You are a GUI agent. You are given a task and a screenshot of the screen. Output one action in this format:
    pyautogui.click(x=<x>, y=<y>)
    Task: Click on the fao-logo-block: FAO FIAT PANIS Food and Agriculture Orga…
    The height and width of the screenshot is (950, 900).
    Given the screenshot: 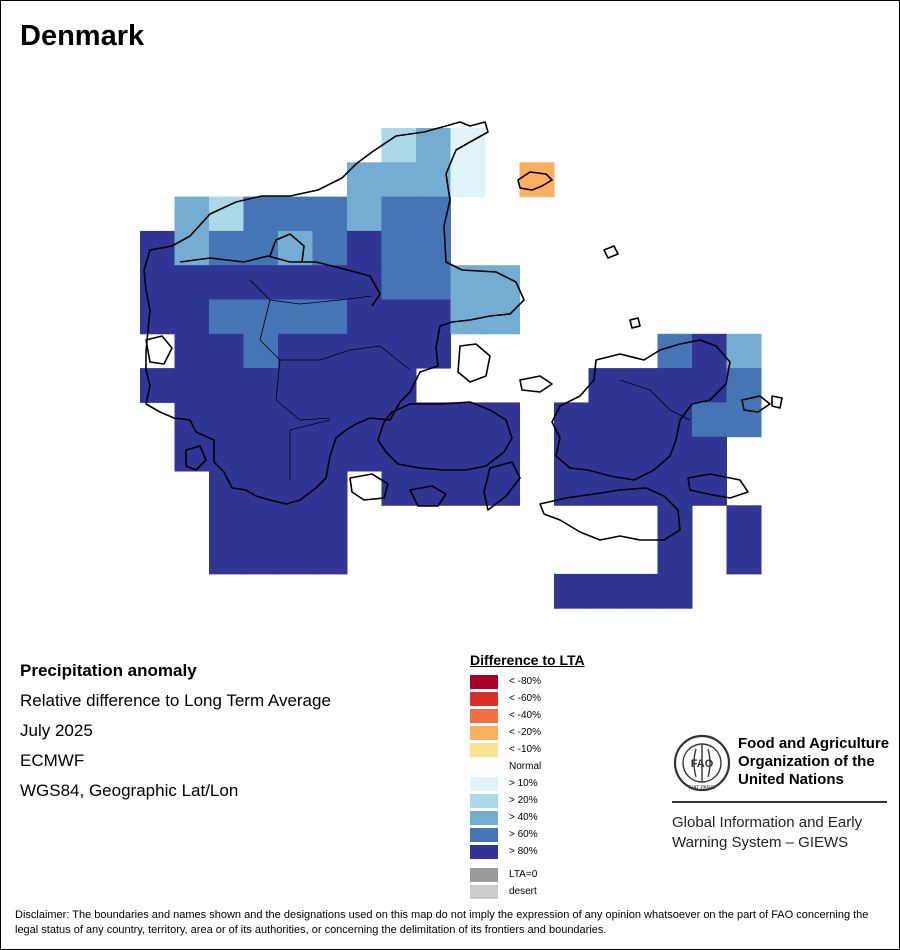 What is the action you would take?
    pyautogui.click(x=780, y=792)
    